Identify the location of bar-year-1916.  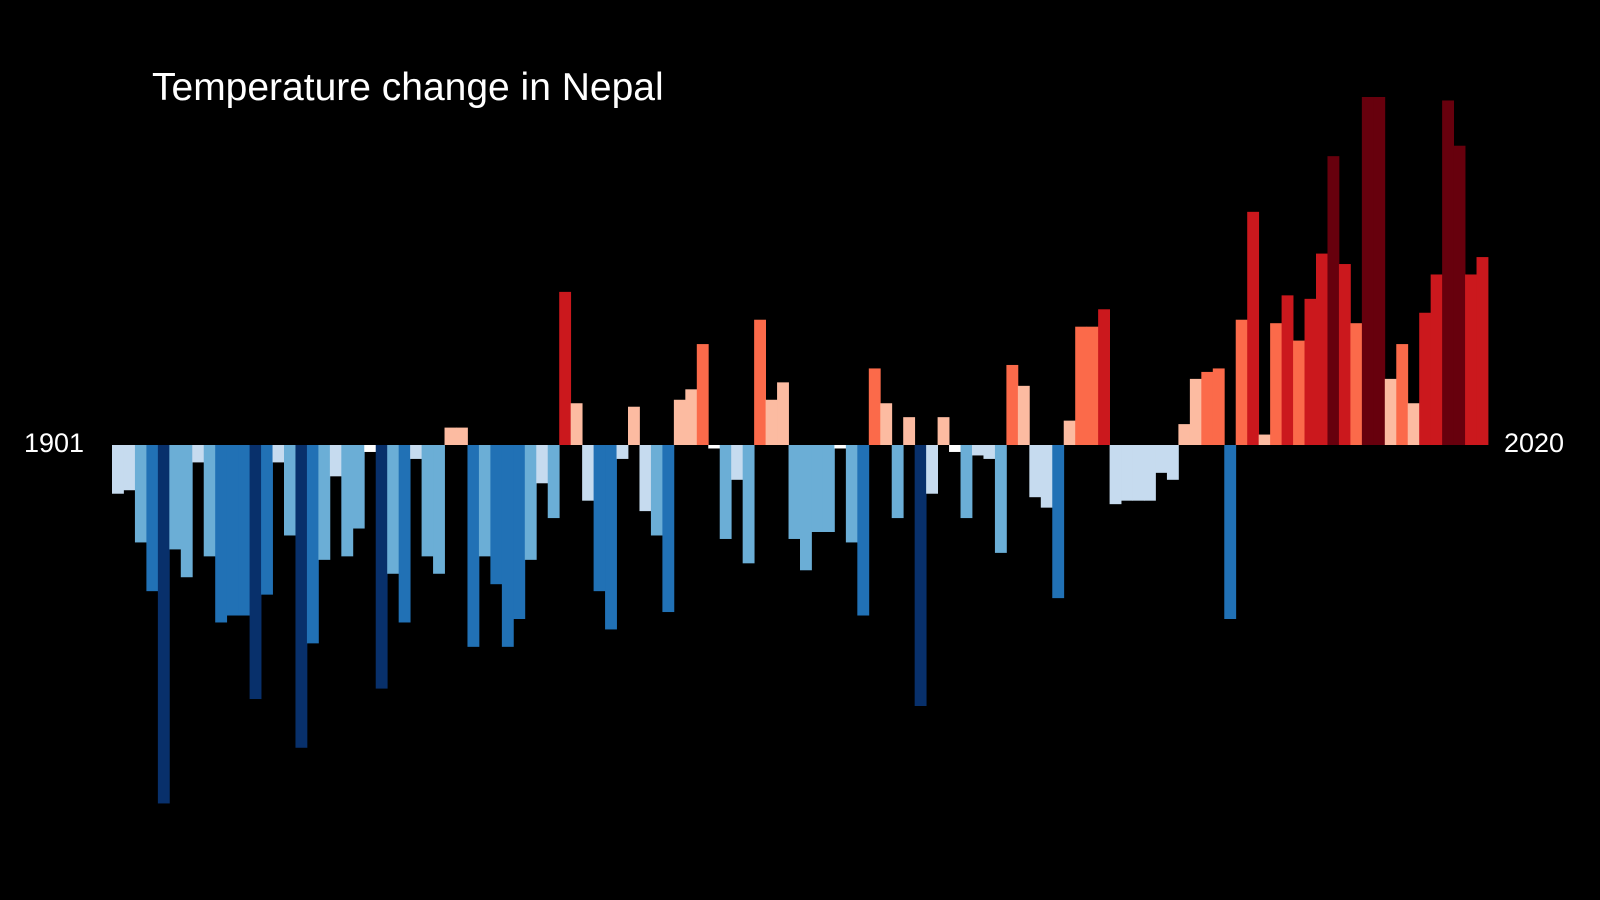
(290, 490).